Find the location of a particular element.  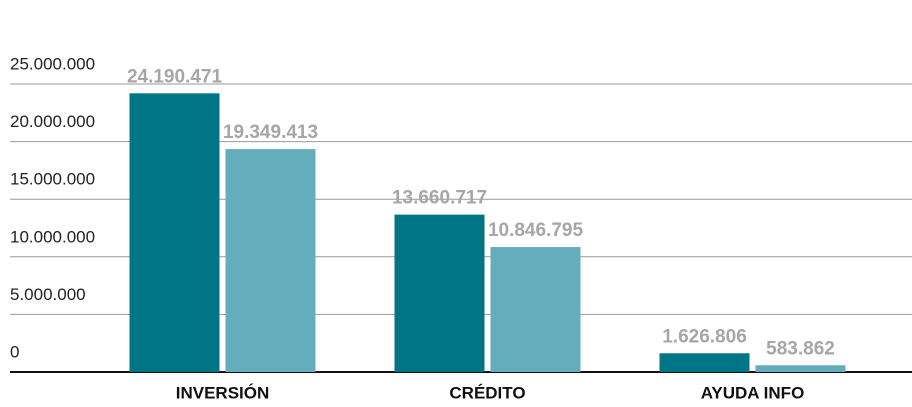

y-tick-label: 20.000.000 is located at coordinates (52, 121).